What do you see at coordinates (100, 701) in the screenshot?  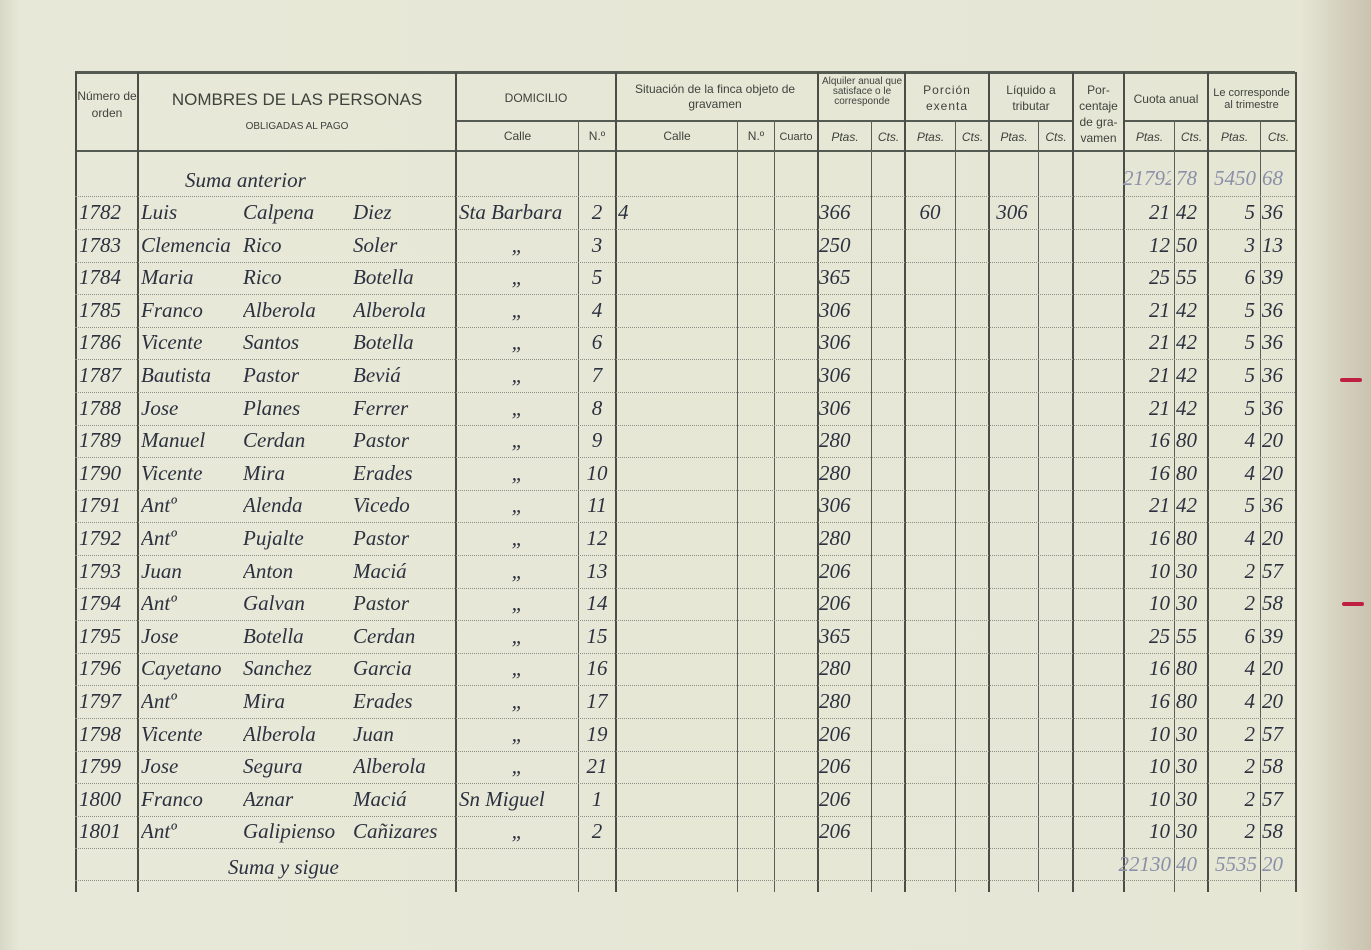 I see `row-number: 1797` at bounding box center [100, 701].